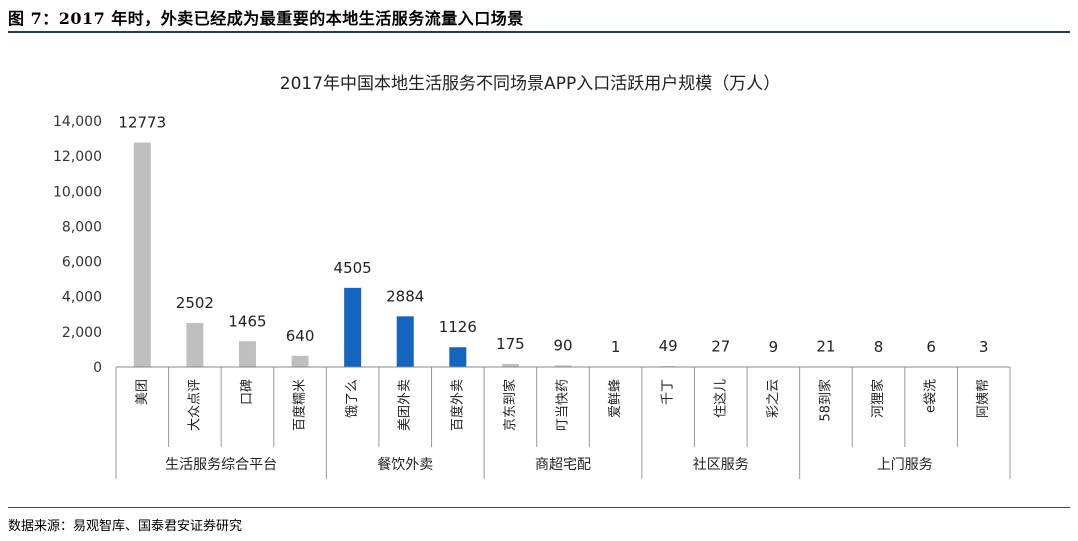  I want to click on y-tick-label: 8,000, so click(82, 227).